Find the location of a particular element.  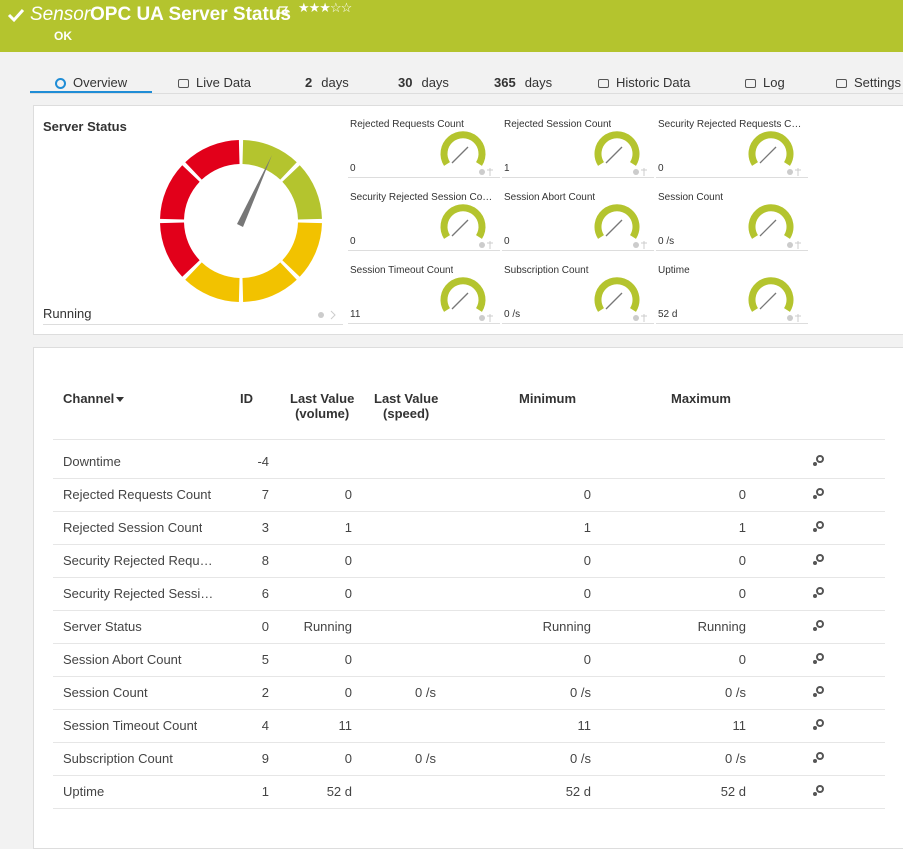

tab-number: 30 is located at coordinates (405, 82).